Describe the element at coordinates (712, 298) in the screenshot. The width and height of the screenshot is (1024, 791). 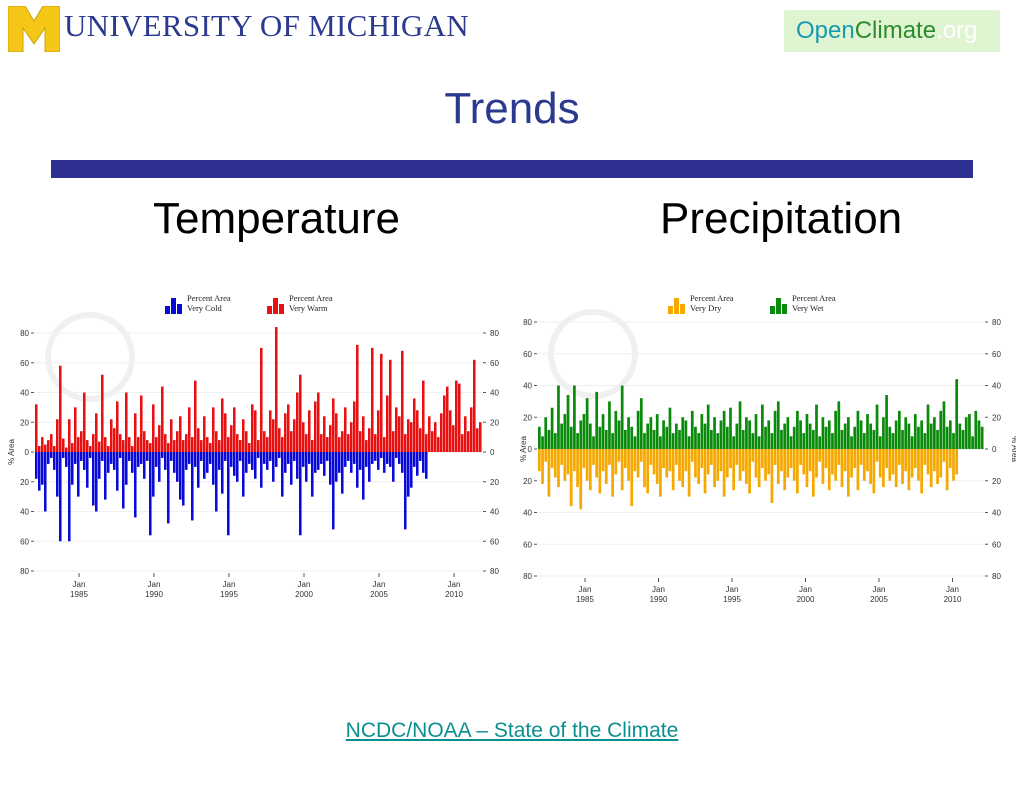
I see `legend-label-line1: Percent Area` at that location.